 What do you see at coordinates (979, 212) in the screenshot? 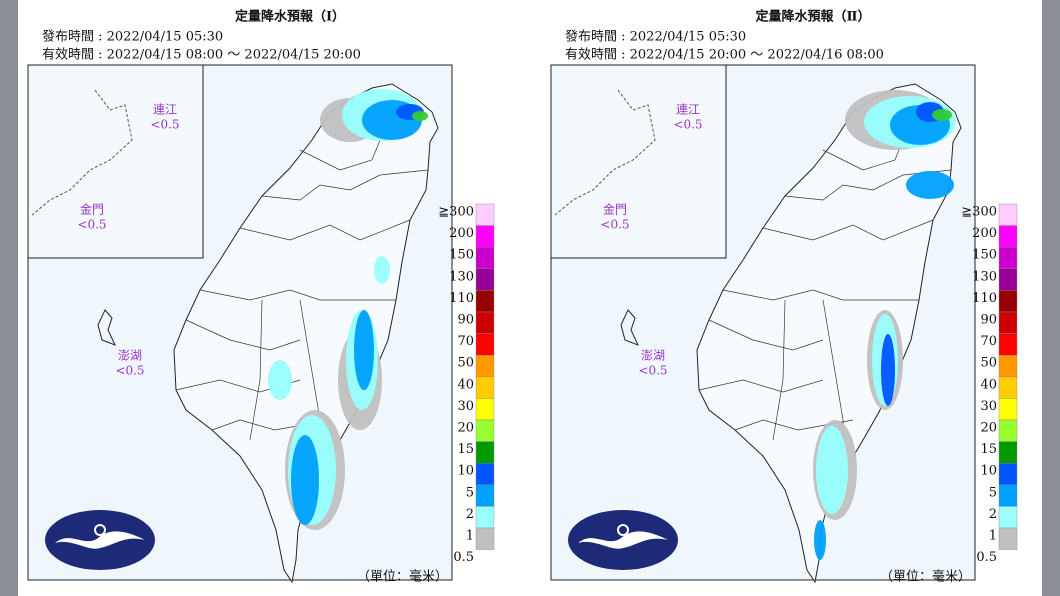
I see `legend-label: ≧300` at bounding box center [979, 212].